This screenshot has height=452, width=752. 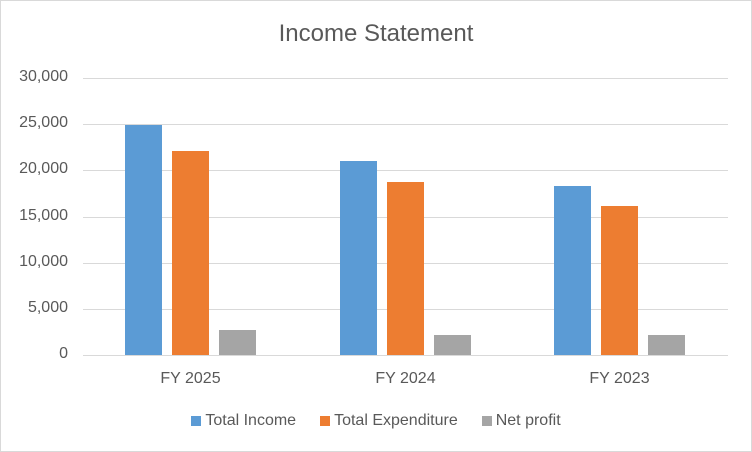 What do you see at coordinates (619, 378) in the screenshot?
I see `x-tick-label: FY 2023` at bounding box center [619, 378].